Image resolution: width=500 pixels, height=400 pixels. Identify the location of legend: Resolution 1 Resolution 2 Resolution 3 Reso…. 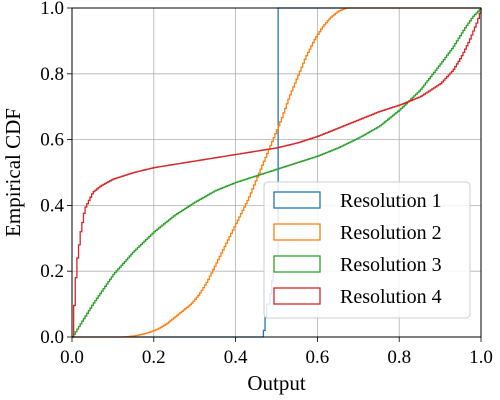
(367, 250).